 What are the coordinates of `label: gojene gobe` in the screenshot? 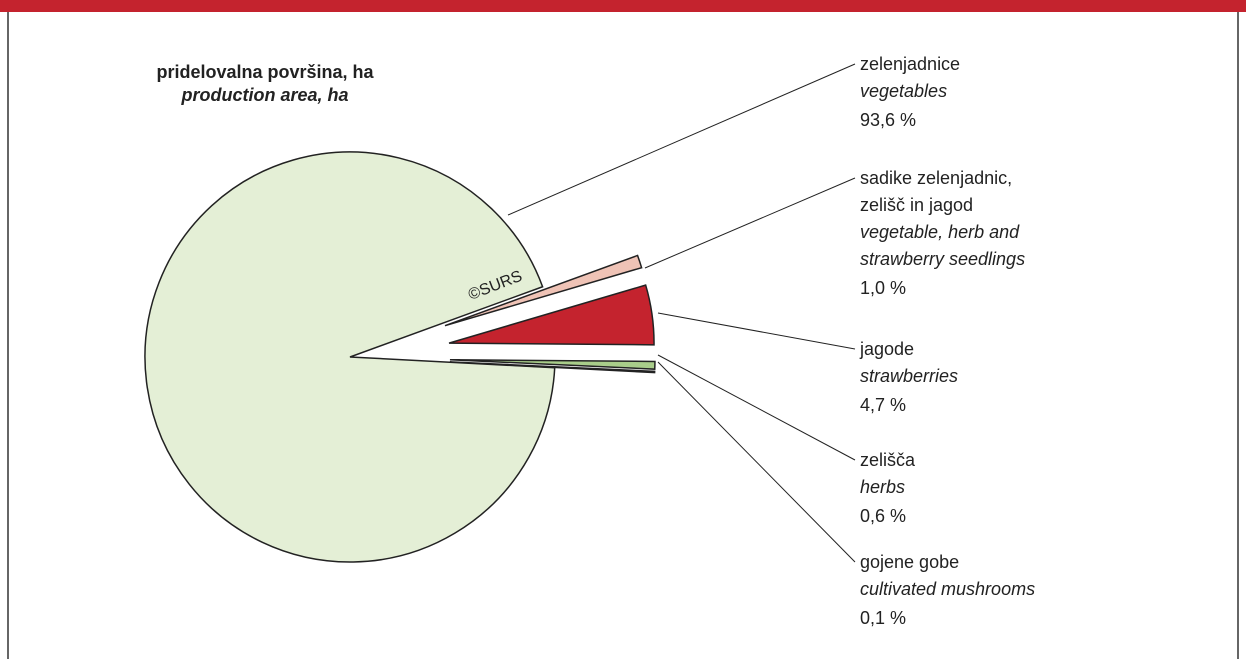 It's located at (909, 562).